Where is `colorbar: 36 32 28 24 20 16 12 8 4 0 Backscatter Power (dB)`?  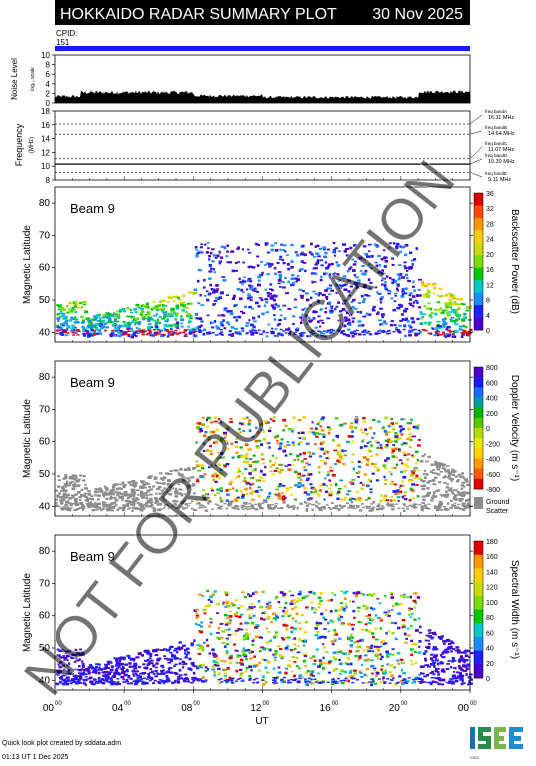 colorbar: 36 32 28 24 20 16 12 8 4 0 Backscatter Power (dB) is located at coordinates (497, 263).